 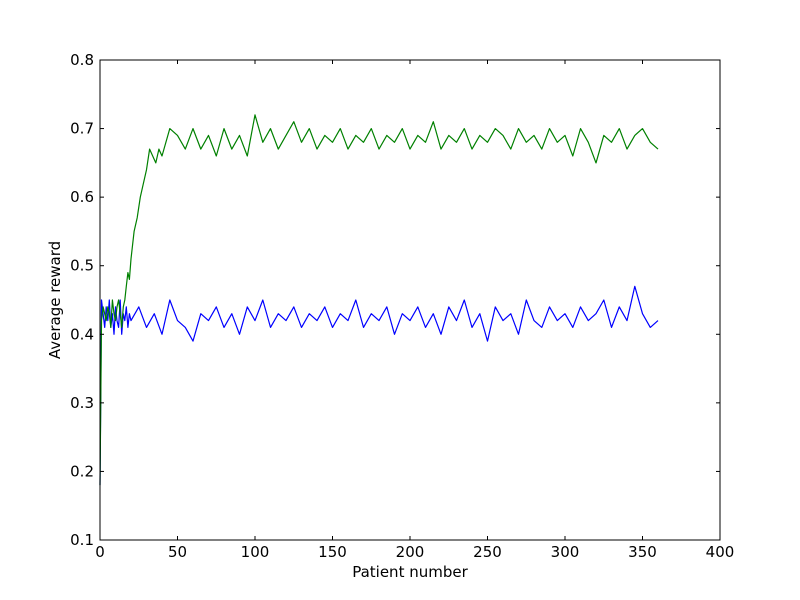 I want to click on x-tick-label: 200, so click(x=410, y=552).